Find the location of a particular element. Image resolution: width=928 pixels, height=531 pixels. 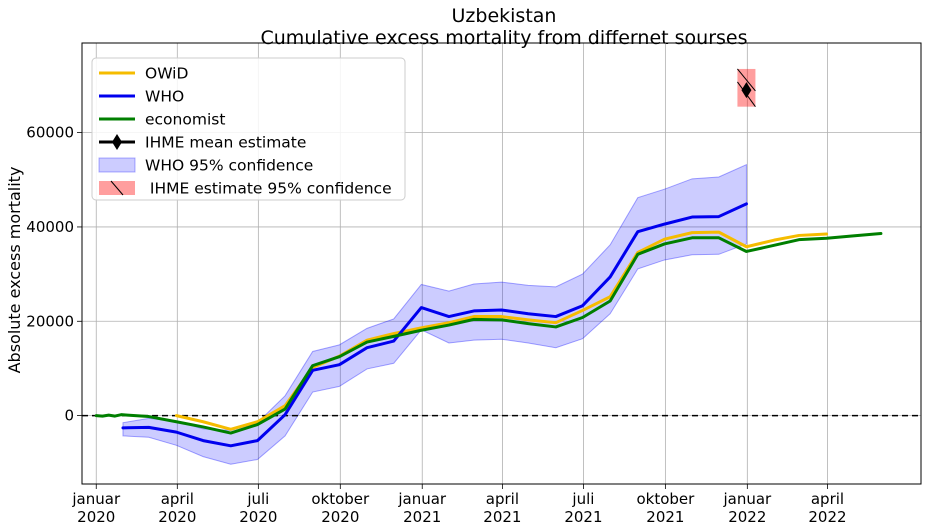

y-tick-label: 40000 is located at coordinates (50, 227).